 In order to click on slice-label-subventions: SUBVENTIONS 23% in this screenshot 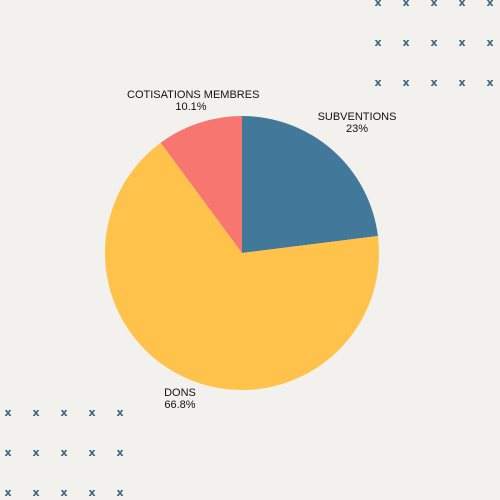, I will do `click(357, 123)`.